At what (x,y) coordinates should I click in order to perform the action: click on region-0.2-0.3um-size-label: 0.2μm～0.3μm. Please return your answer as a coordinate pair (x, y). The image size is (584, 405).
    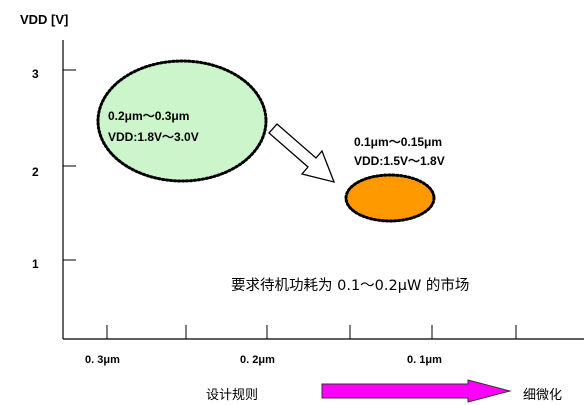
    Looking at the image, I should click on (148, 116).